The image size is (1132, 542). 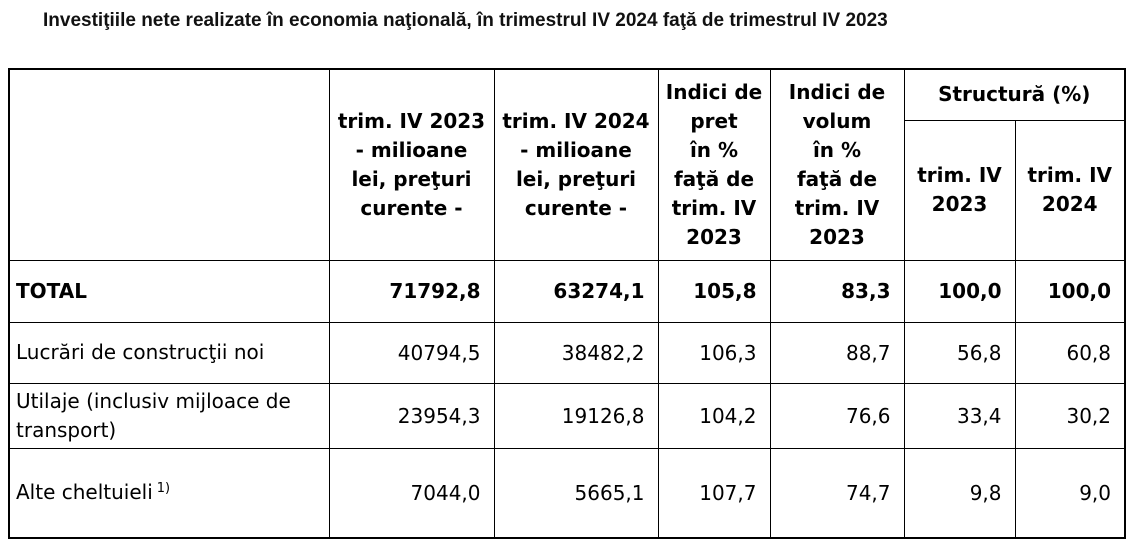 I want to click on value-cell: 107,7, so click(x=714, y=493).